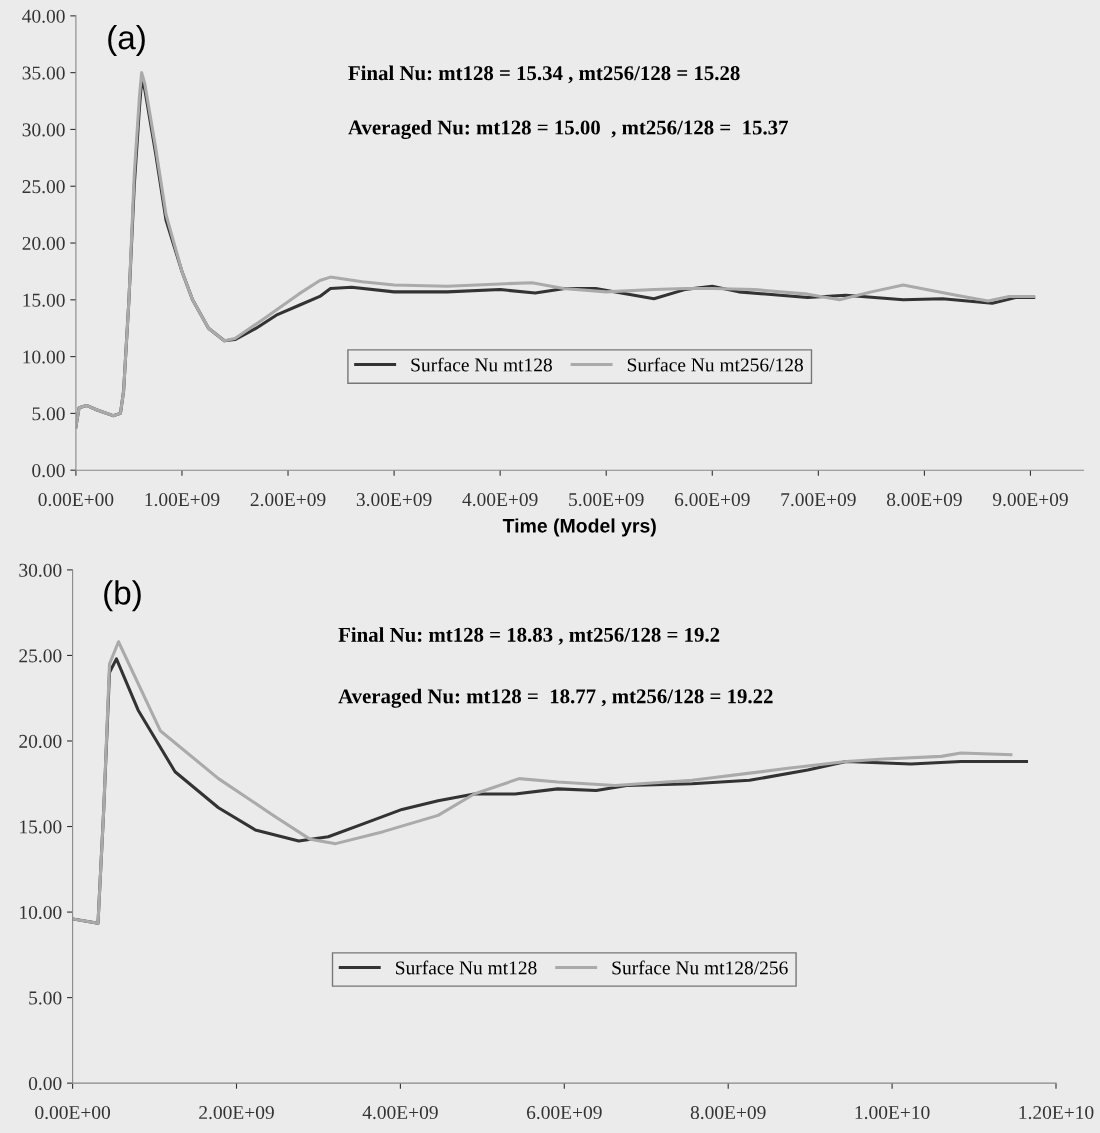 Image resolution: width=1100 pixels, height=1133 pixels. What do you see at coordinates (394, 499) in the screenshot?
I see `x-tick-label: 3.00E+09` at bounding box center [394, 499].